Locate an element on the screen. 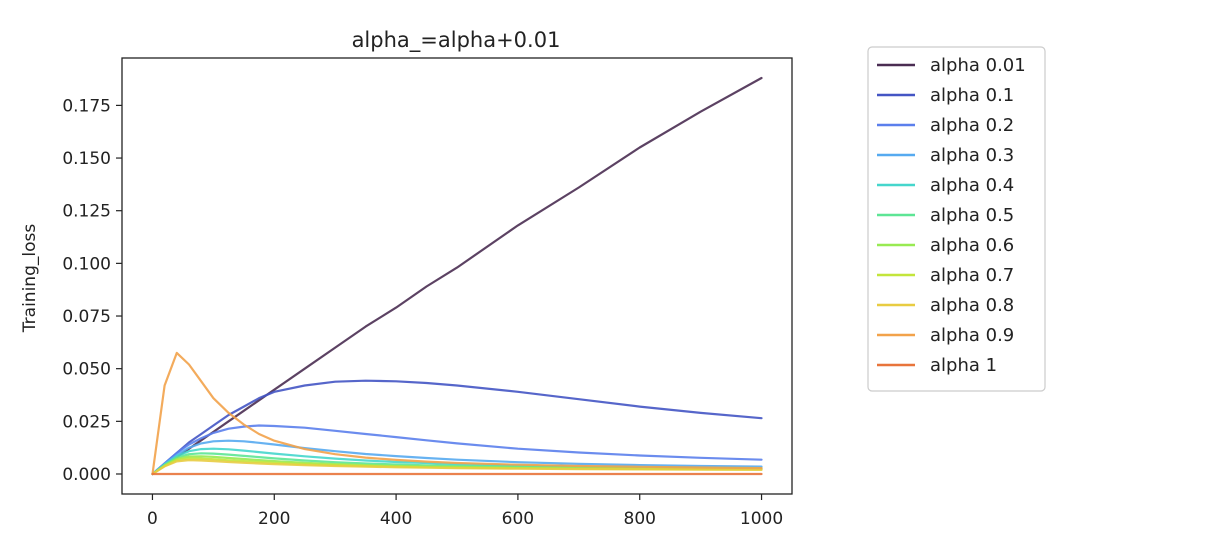 The height and width of the screenshot is (554, 1208). y-tick-label: 0.075 is located at coordinates (86, 317).